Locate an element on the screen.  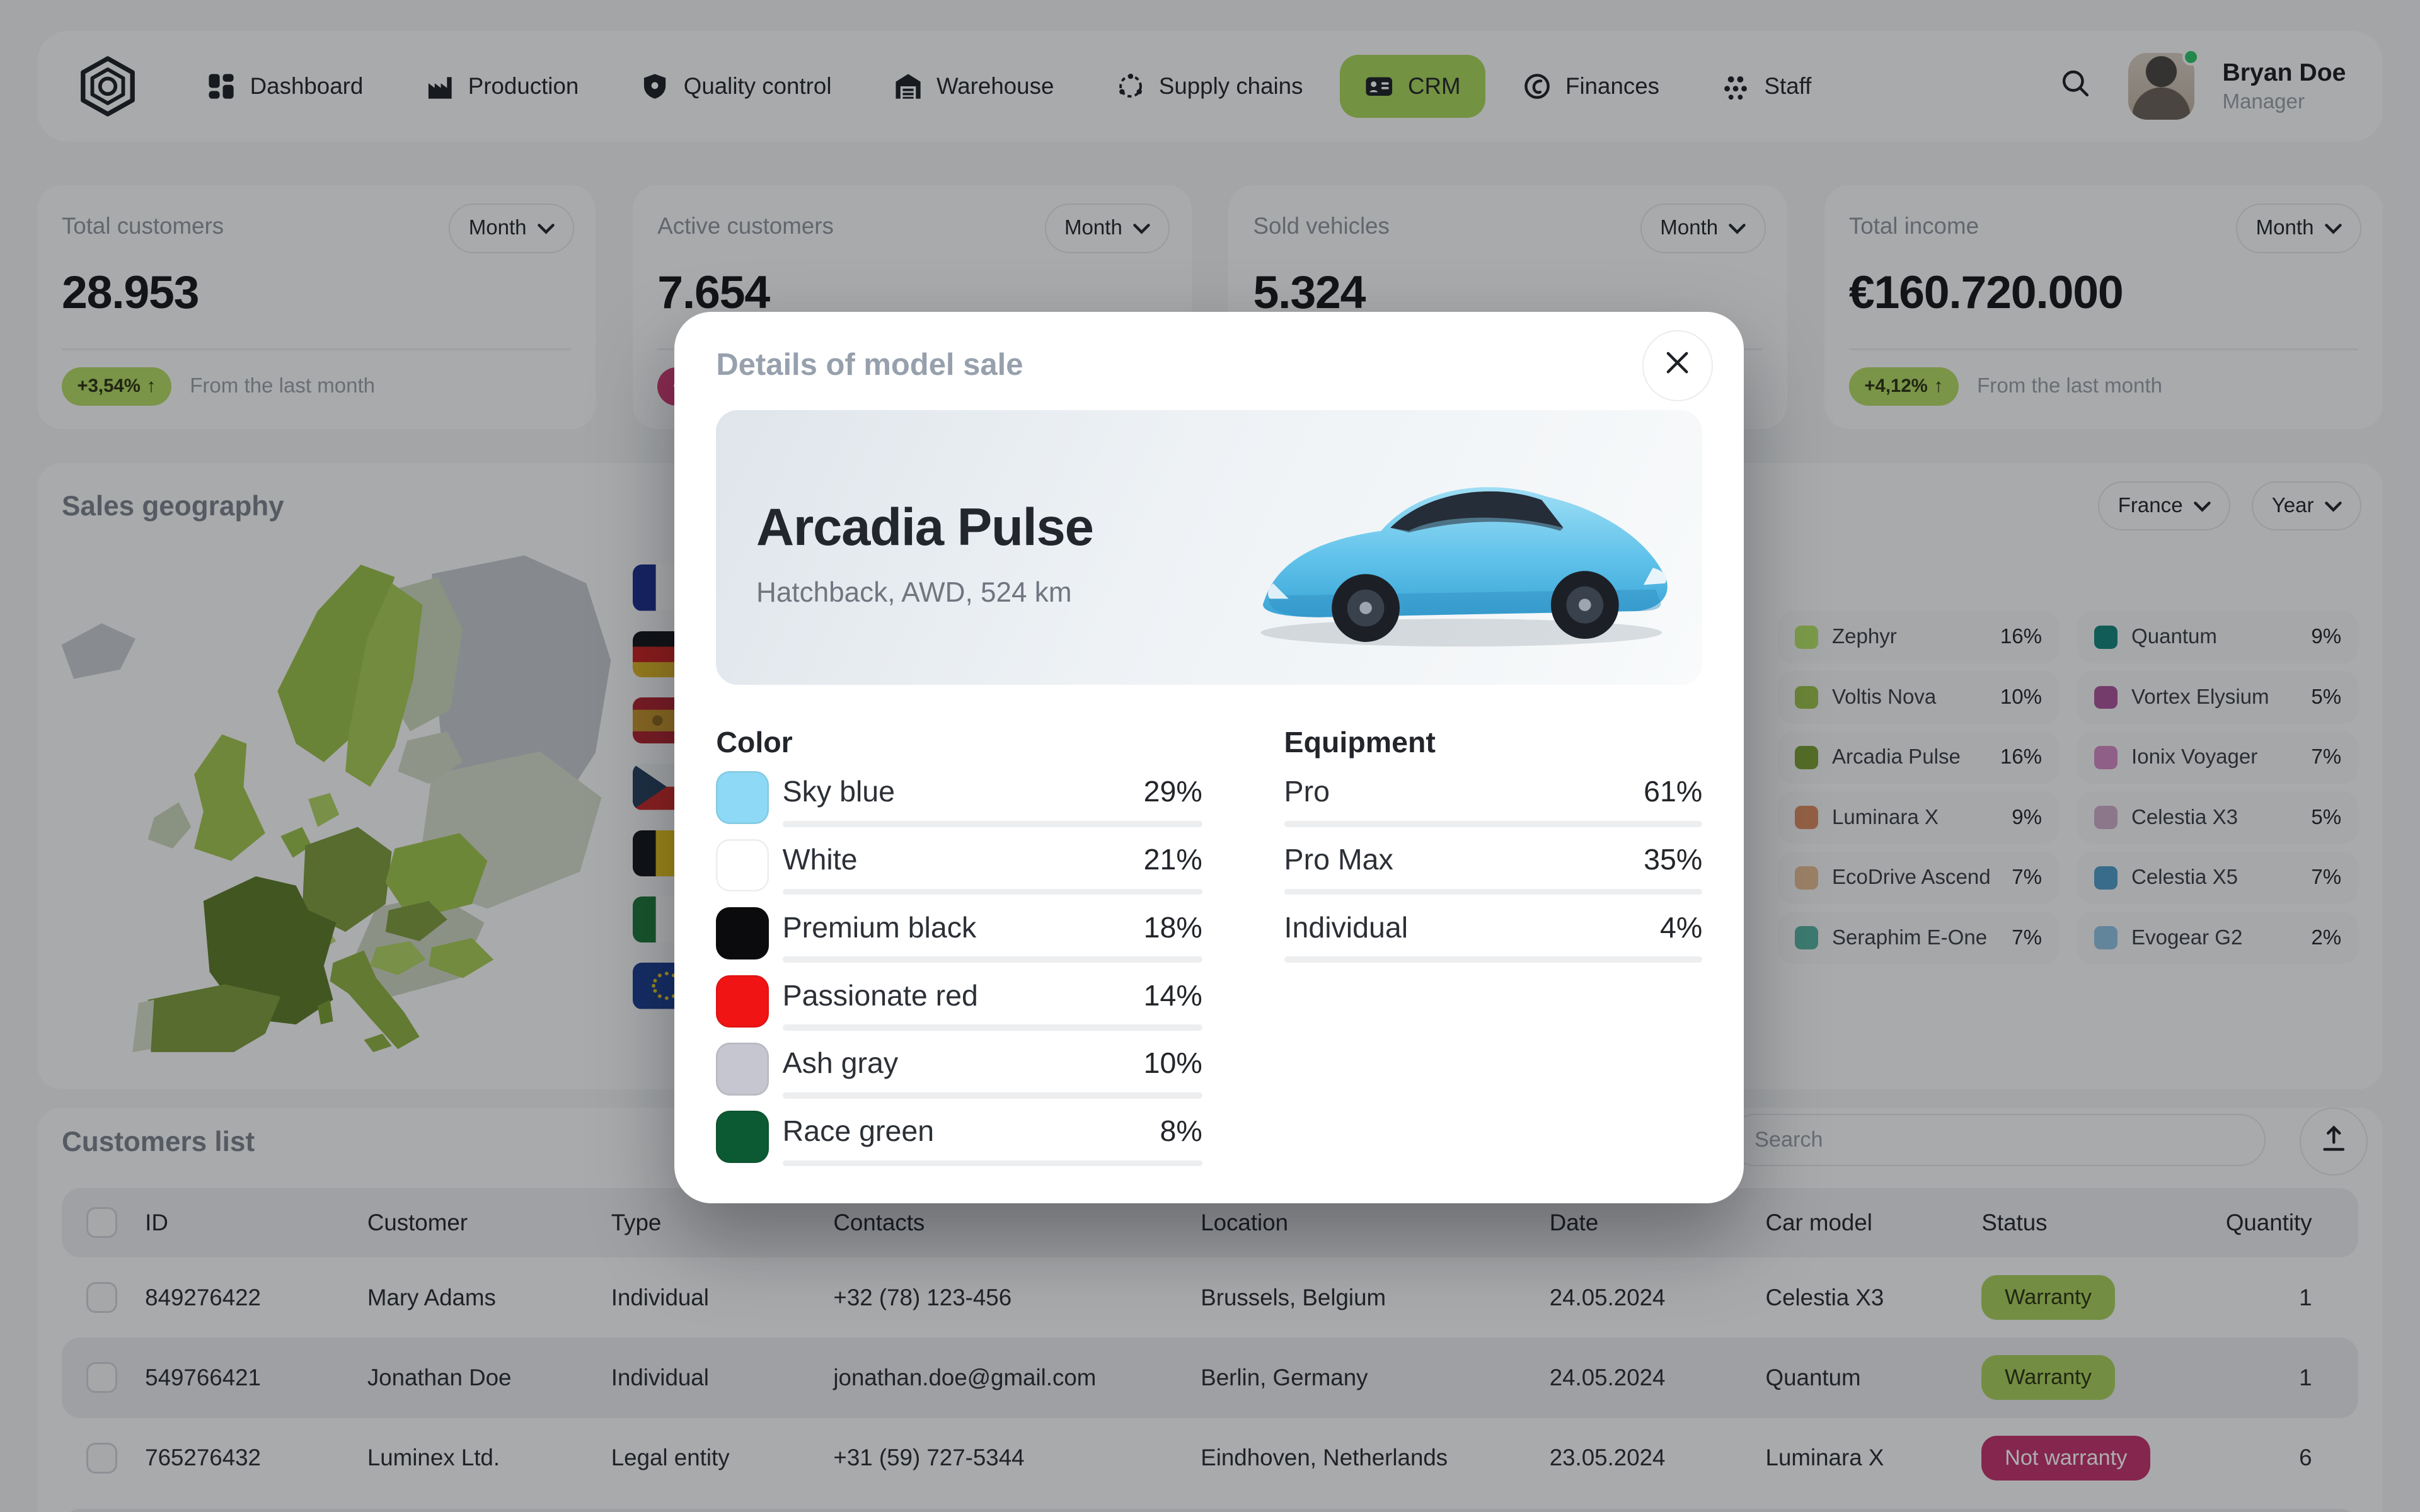
legend-item: Zephyr 16% is located at coordinates (1918, 637).